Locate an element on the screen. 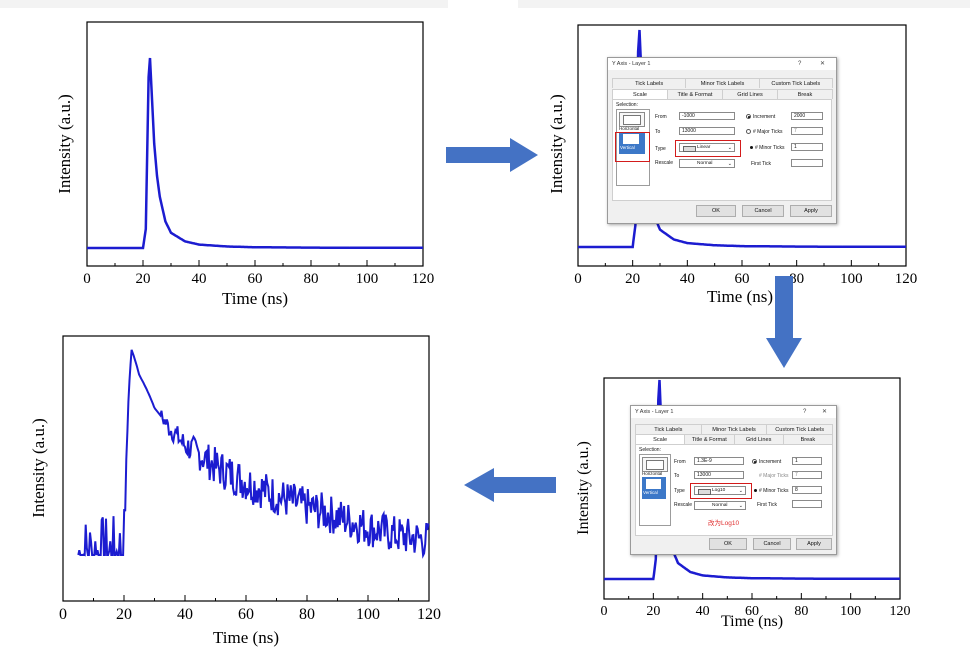 The width and height of the screenshot is (970, 666). minor-ticks-input: 8 is located at coordinates (807, 490).